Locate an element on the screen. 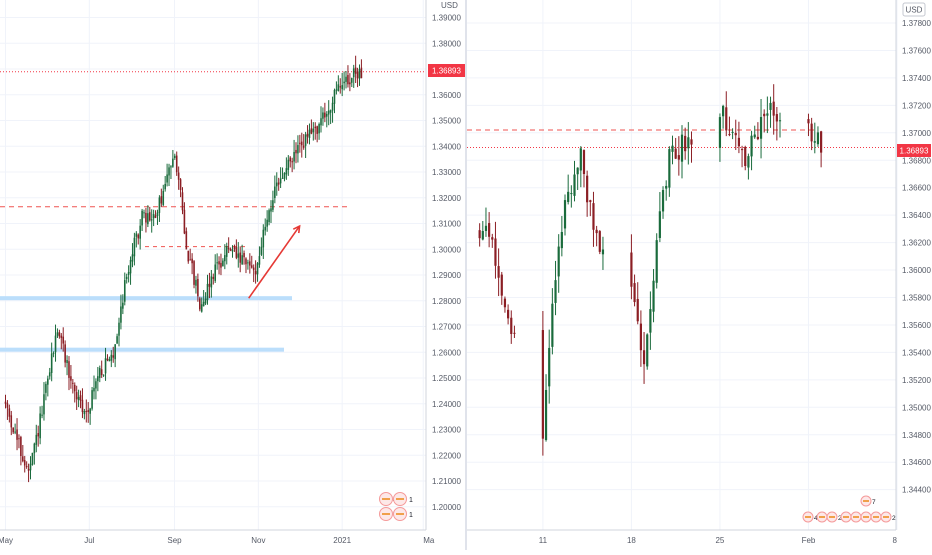  right-x-tick-label: 8 is located at coordinates (895, 540).